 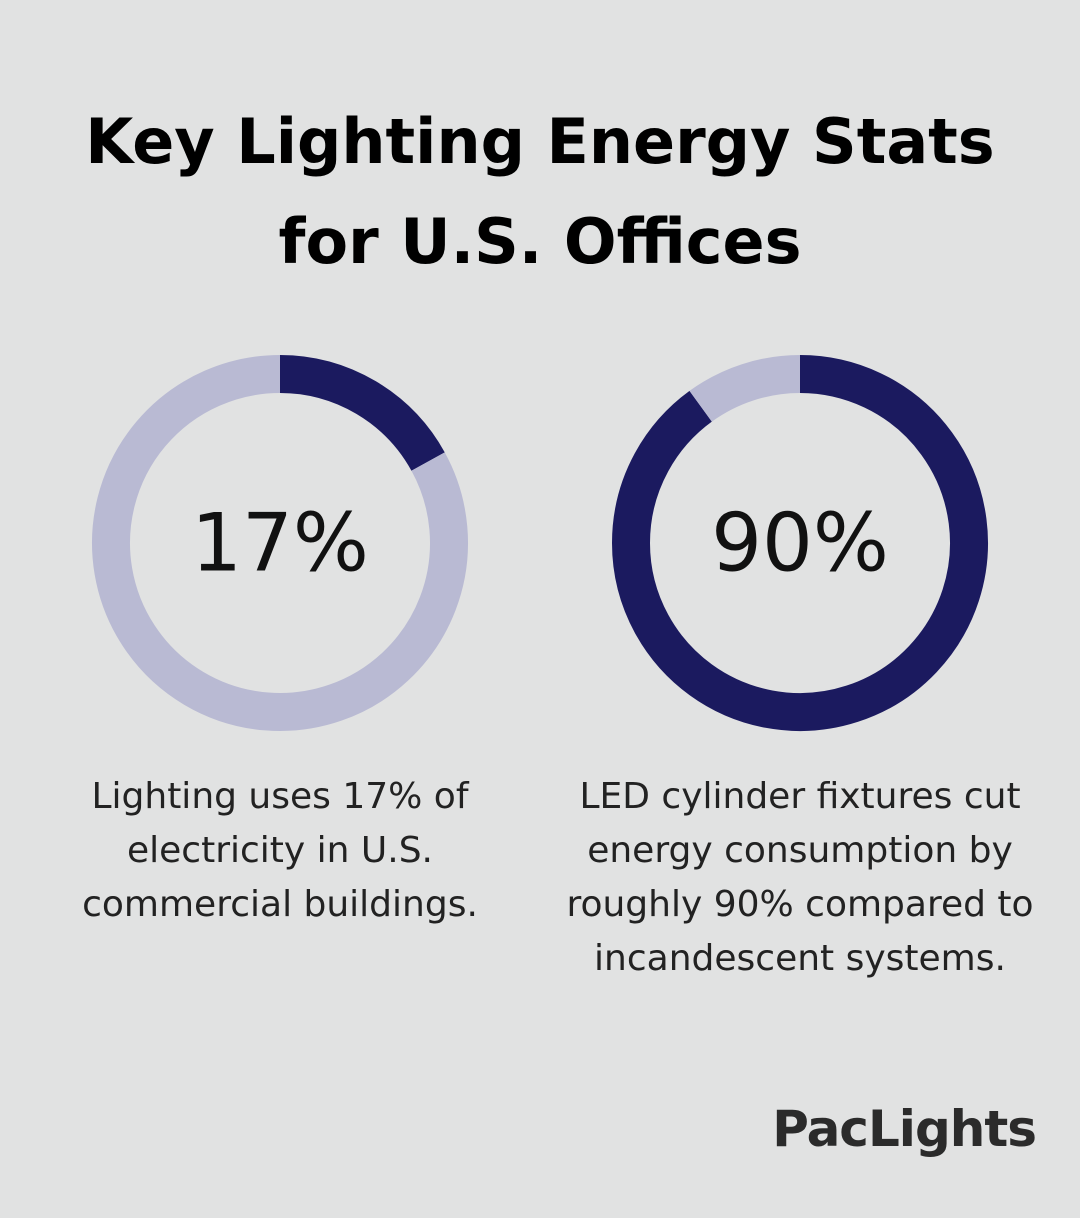 I want to click on center-label: 17%, so click(x=280, y=543).